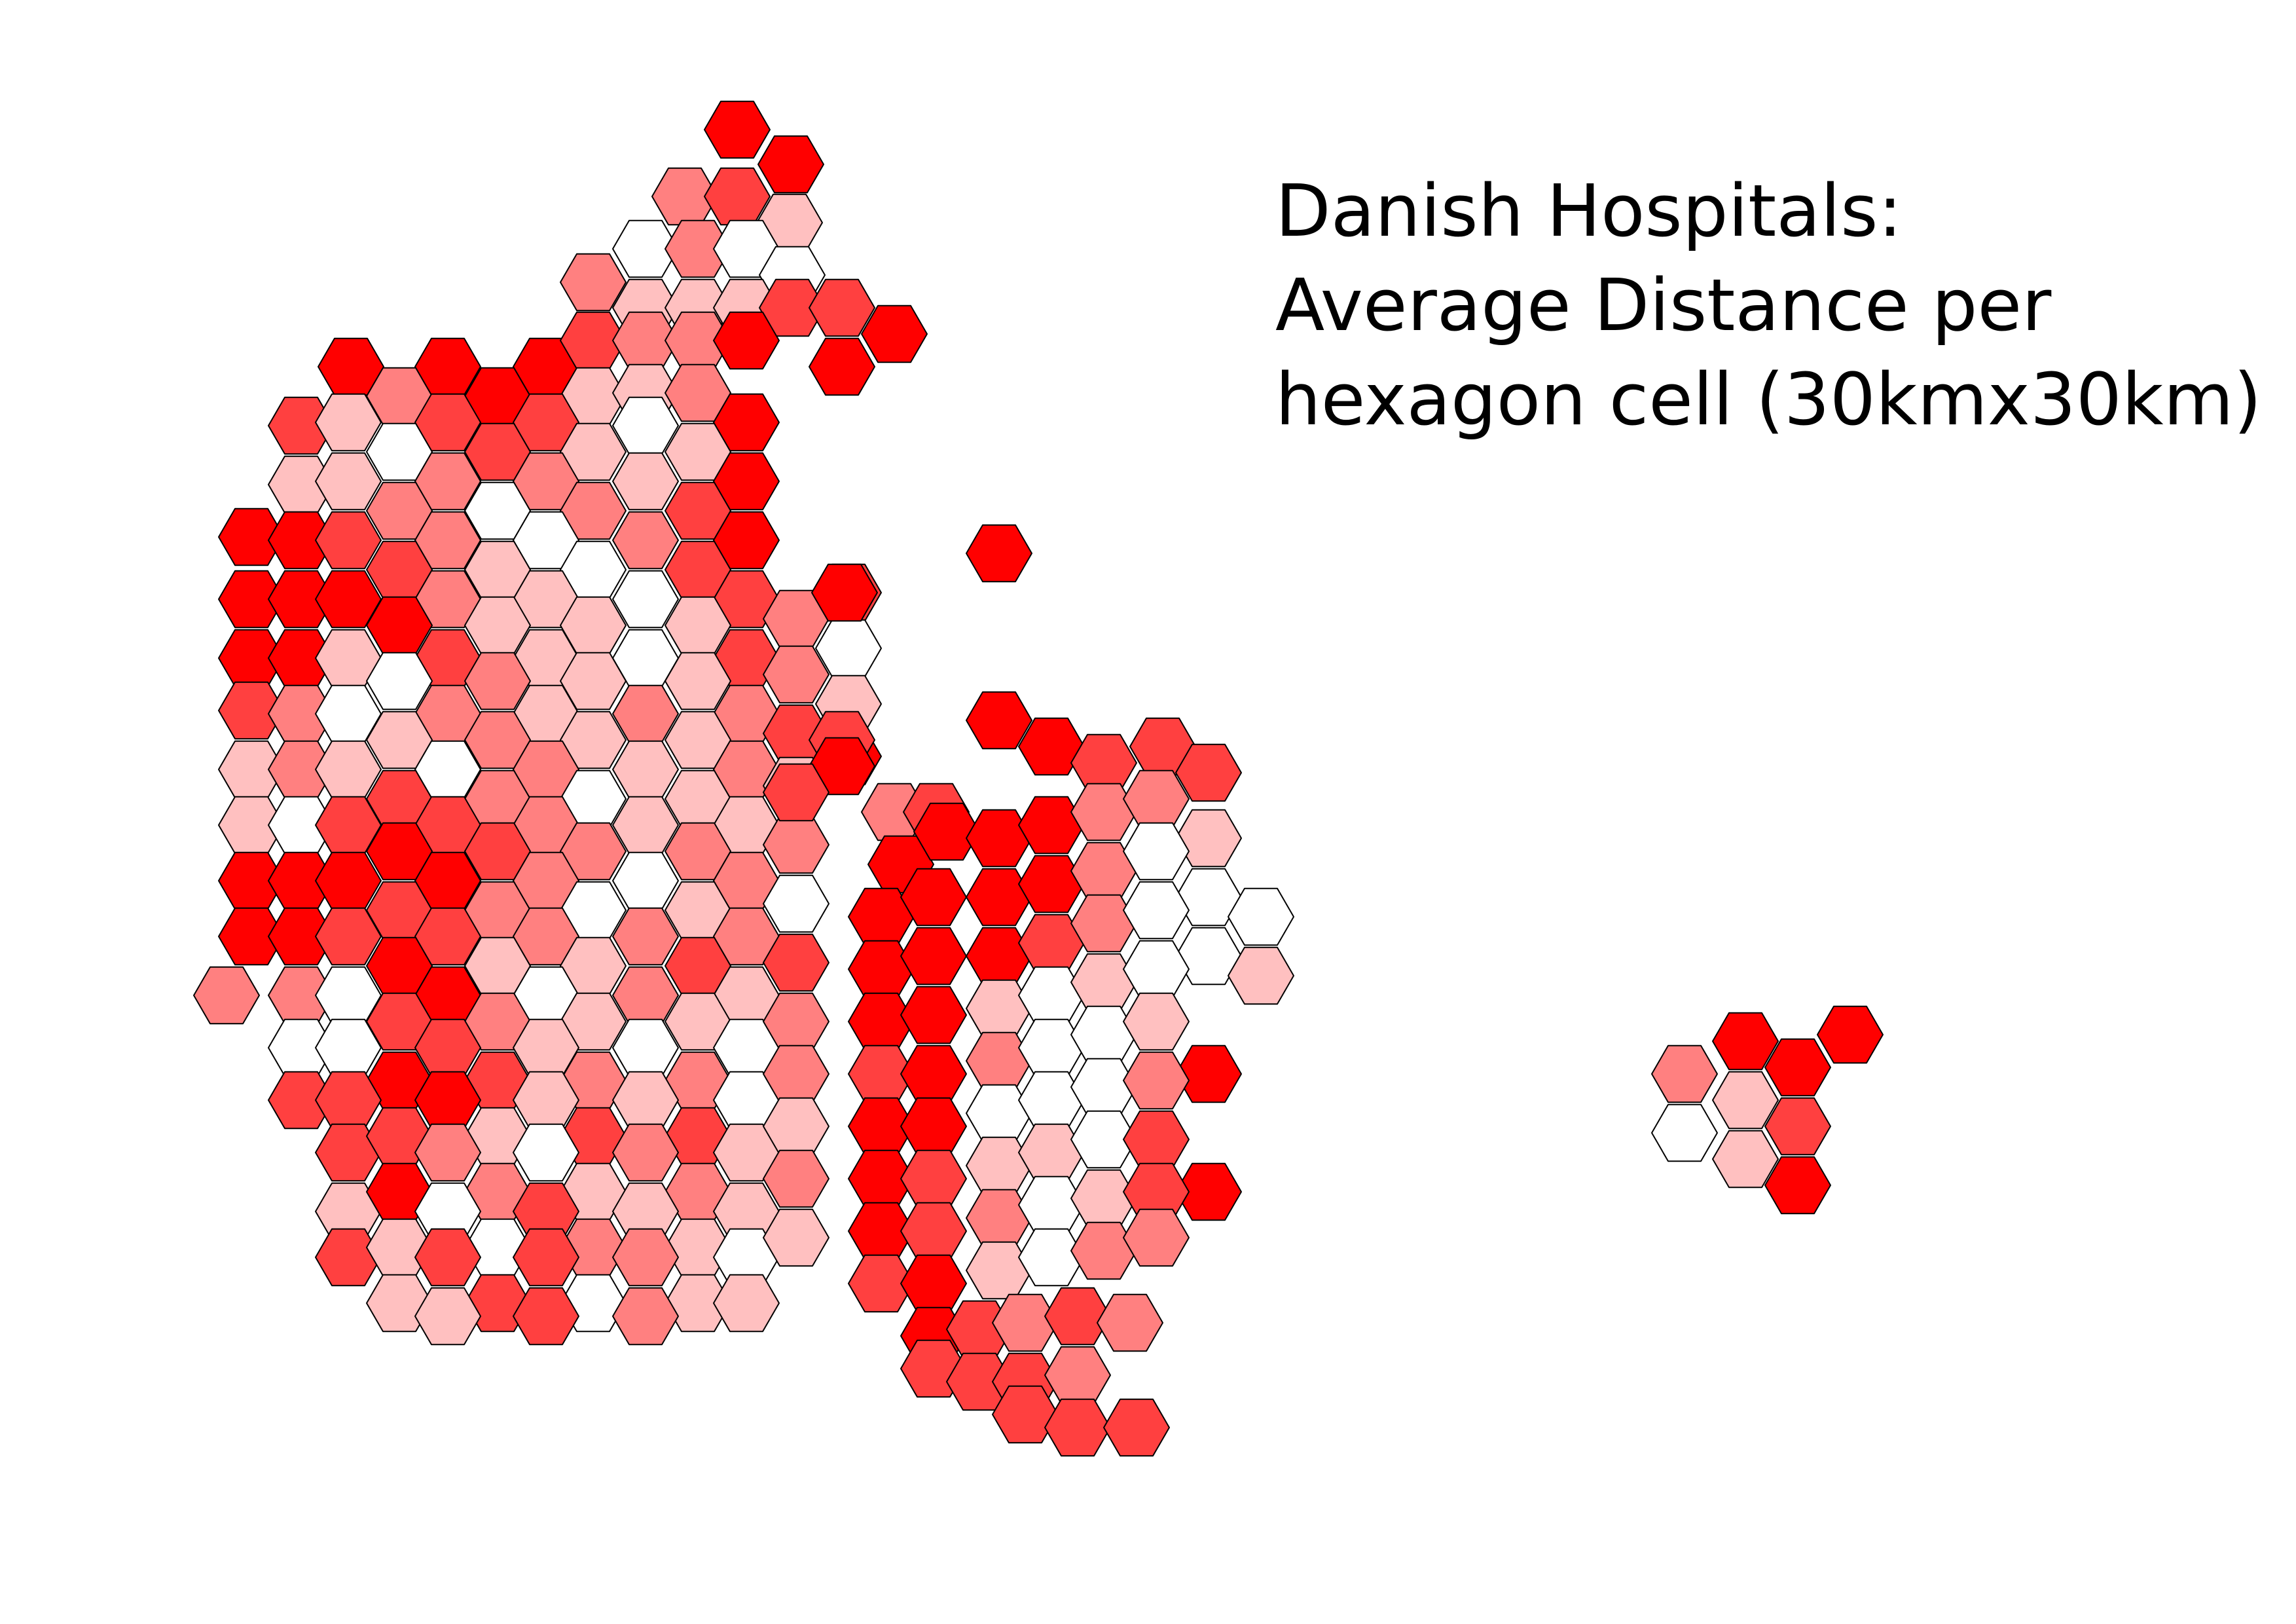 Image resolution: width=2296 pixels, height=1624 pixels. I want to click on title-line-3: hexagon cell (30kmx30km), so click(1768, 399).